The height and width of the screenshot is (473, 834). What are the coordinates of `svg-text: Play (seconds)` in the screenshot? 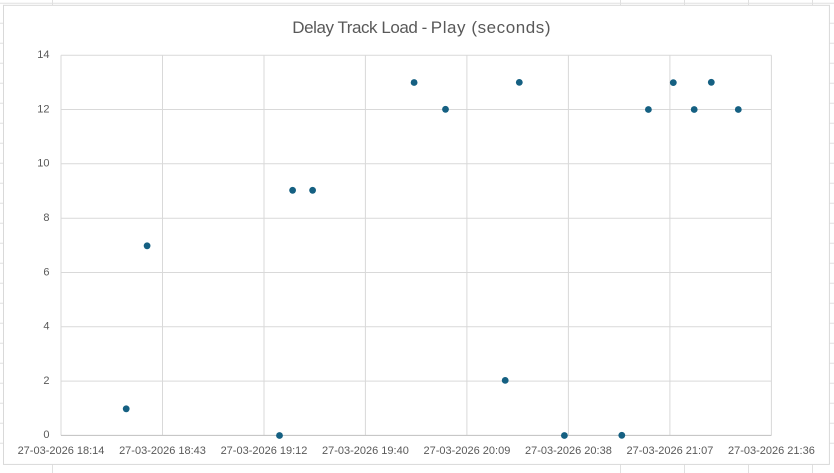 It's located at (491, 27).